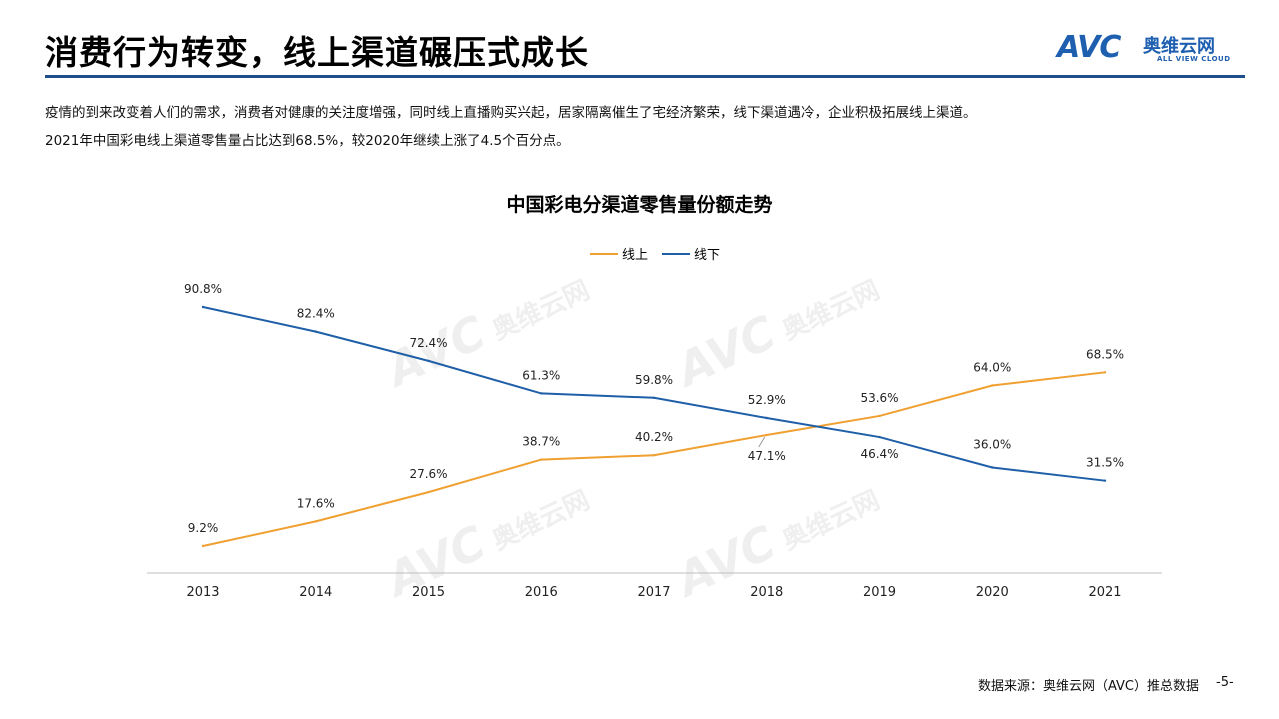 This screenshot has width=1279, height=719. I want to click on data-label-online: 17.6%, so click(316, 503).